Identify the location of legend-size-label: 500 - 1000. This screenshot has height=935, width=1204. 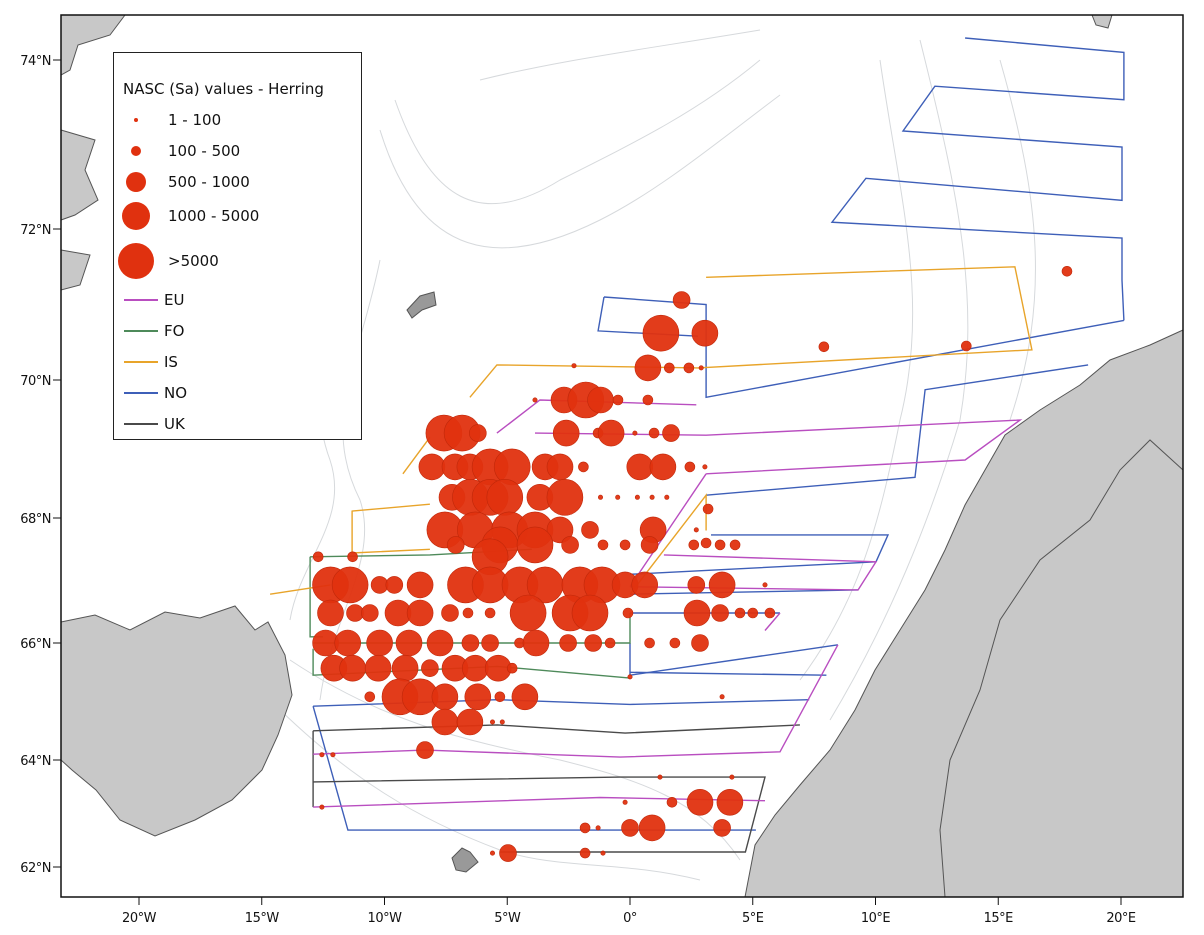
(209, 182).